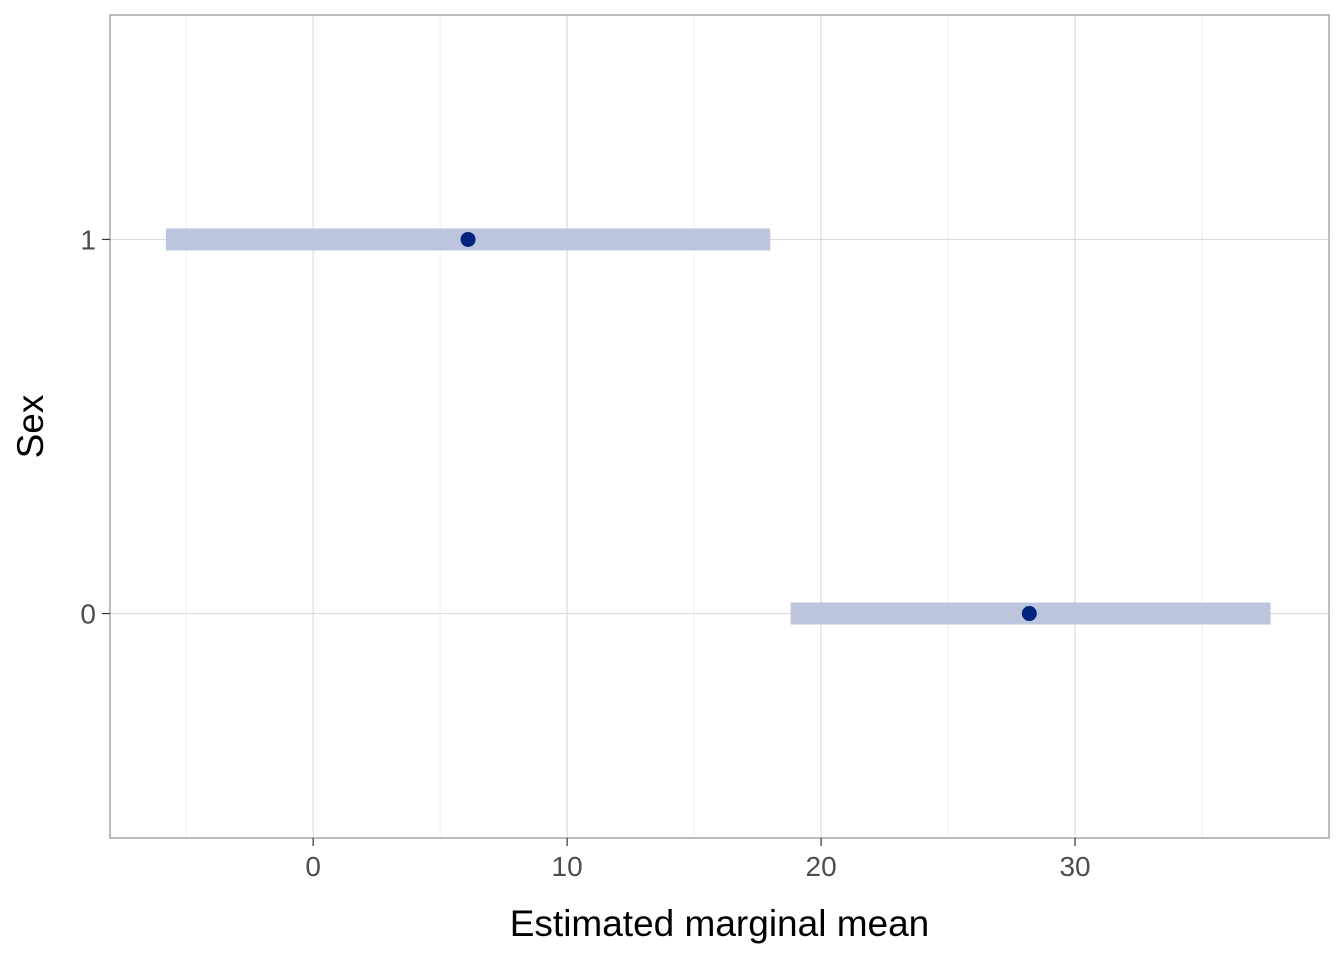 The image size is (1344, 965). What do you see at coordinates (30, 426) in the screenshot?
I see `y-axis-title: Sex` at bounding box center [30, 426].